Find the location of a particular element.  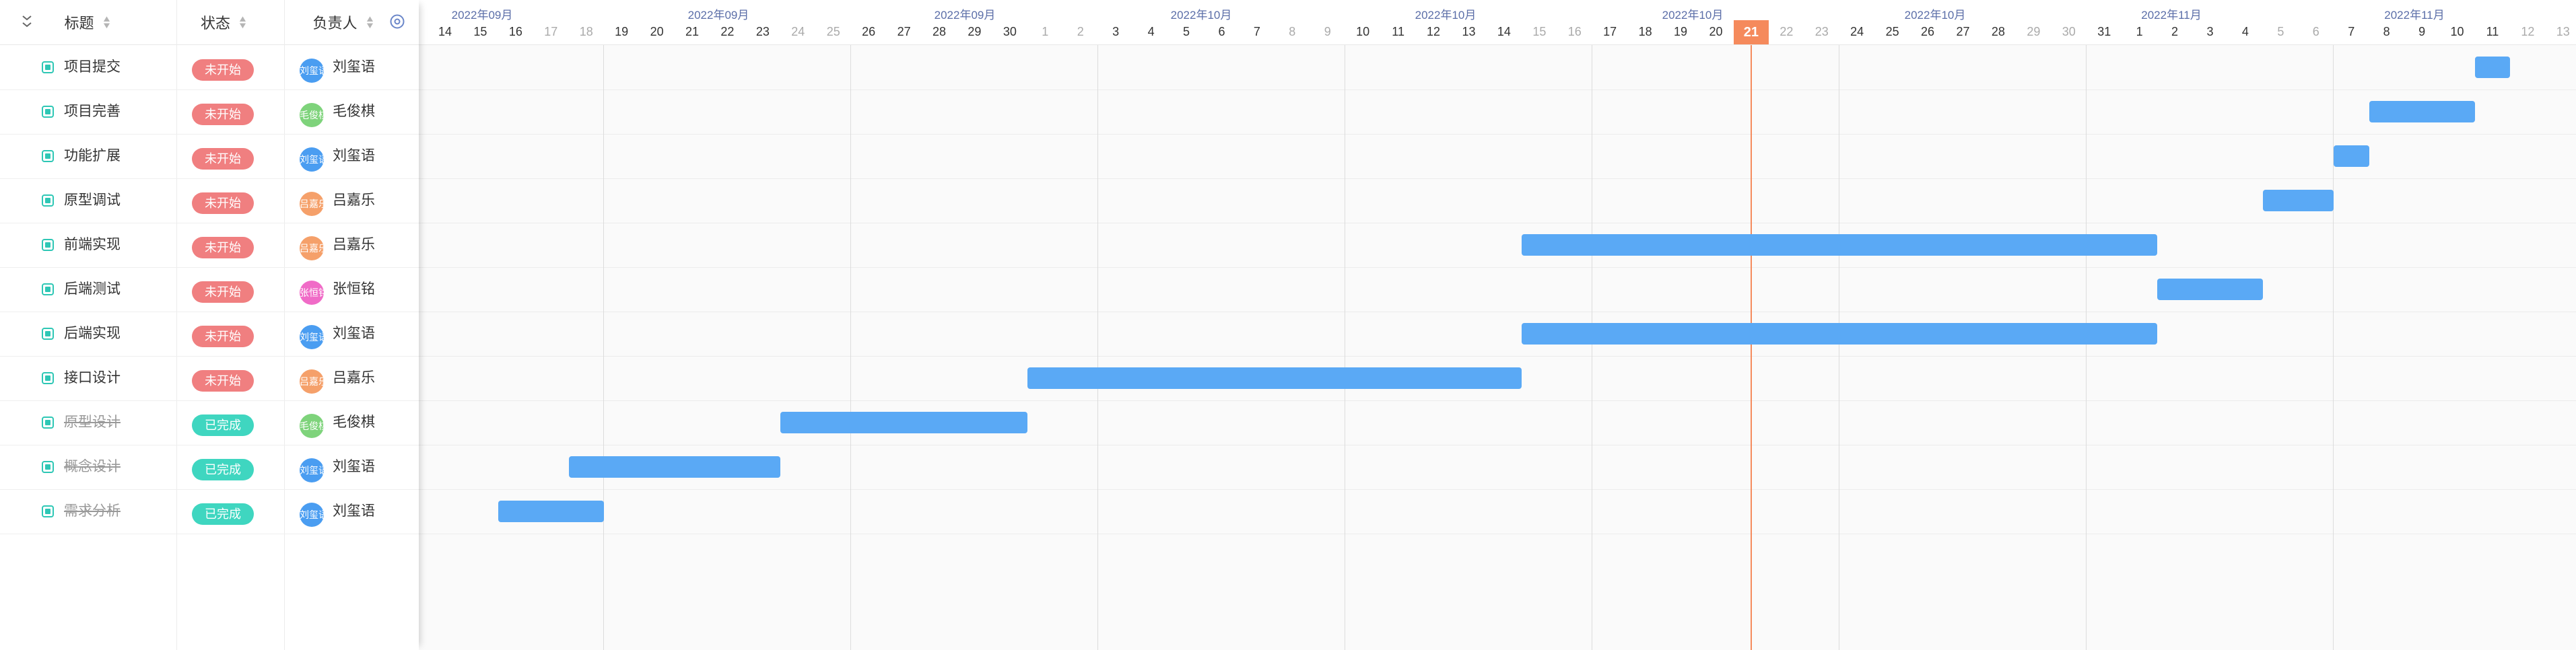

task-title: 接口设计 is located at coordinates (92, 378).